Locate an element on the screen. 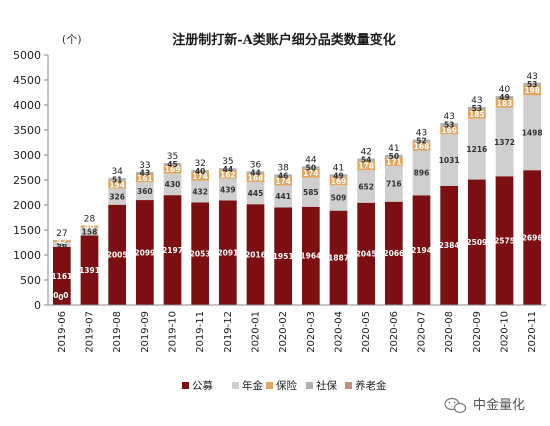 The height and width of the screenshot is (426, 550). total-label: 44 is located at coordinates (311, 160).